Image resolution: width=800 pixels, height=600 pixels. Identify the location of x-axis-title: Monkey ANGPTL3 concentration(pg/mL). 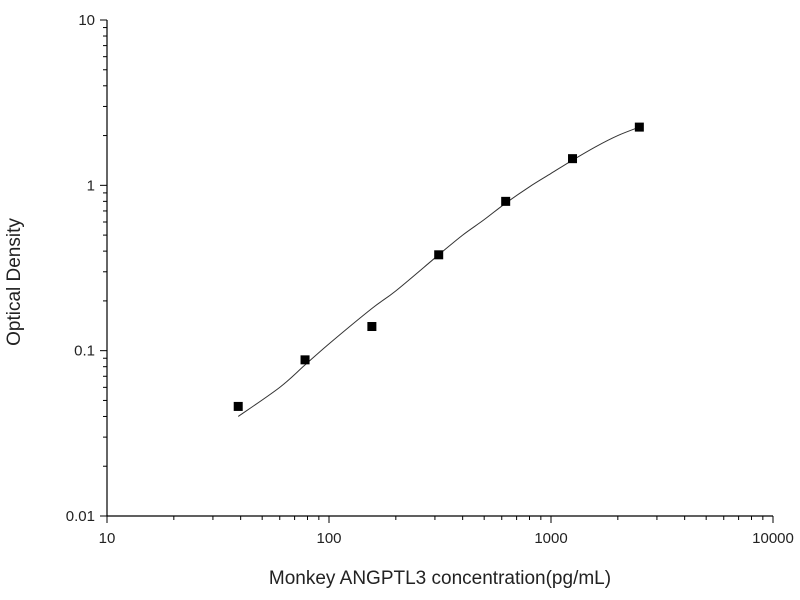
(440, 578).